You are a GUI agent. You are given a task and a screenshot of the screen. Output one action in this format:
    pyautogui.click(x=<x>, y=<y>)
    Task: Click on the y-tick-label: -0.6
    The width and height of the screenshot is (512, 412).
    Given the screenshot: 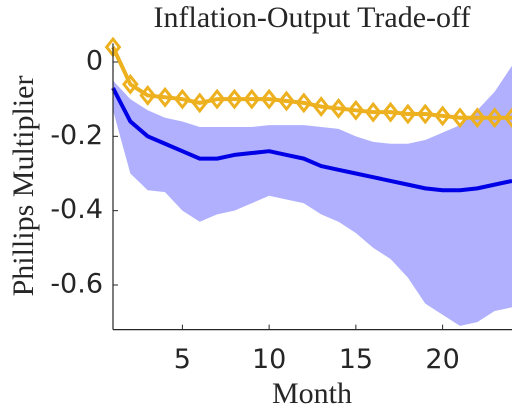 What is the action you would take?
    pyautogui.click(x=76, y=283)
    